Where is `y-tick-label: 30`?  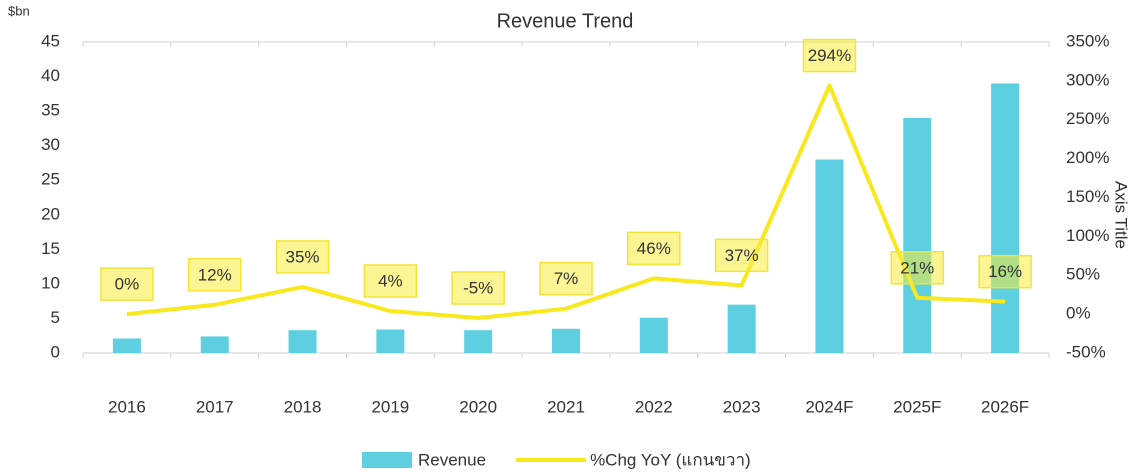
y-tick-label: 30 is located at coordinates (50, 144).